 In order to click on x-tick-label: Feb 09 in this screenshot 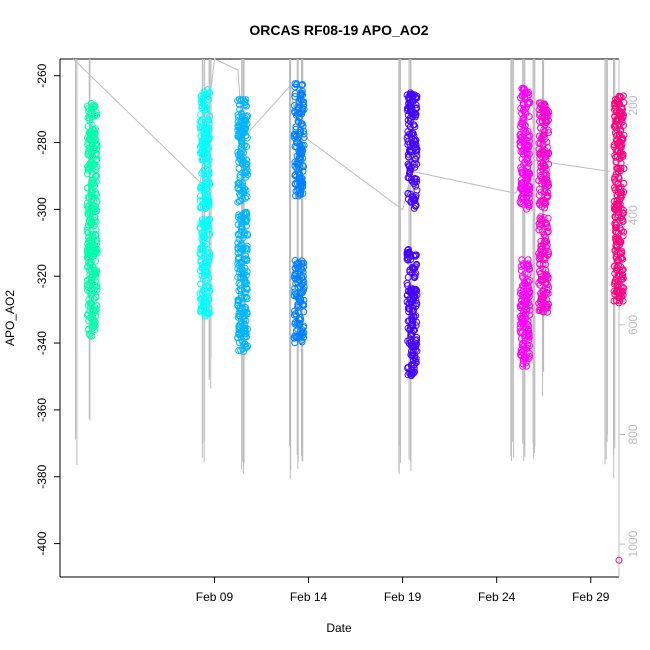, I will do `click(215, 597)`.